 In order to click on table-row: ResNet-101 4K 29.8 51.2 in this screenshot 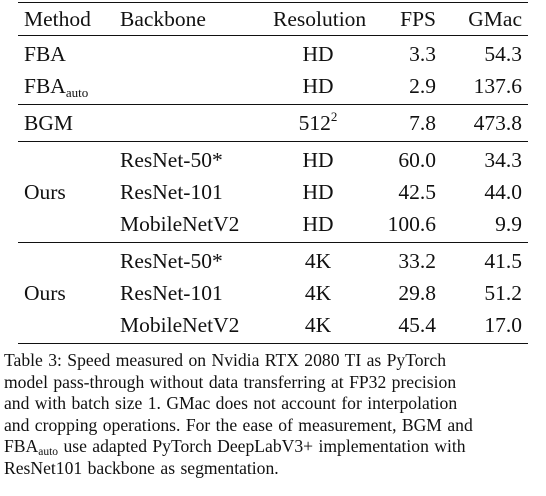, I will do `click(273, 293)`.